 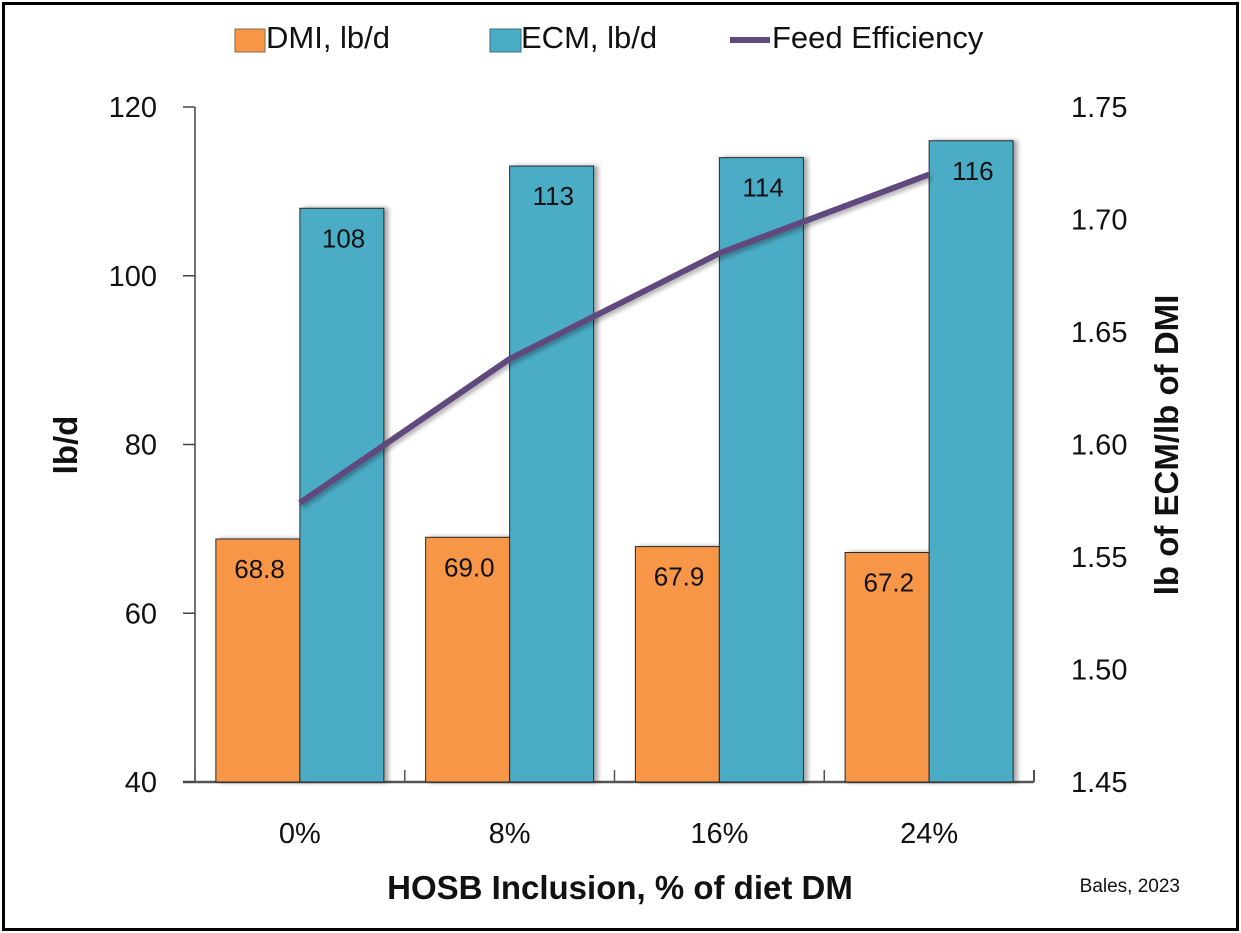 What do you see at coordinates (65, 445) in the screenshot?
I see `y-axis-left-title: lb/d` at bounding box center [65, 445].